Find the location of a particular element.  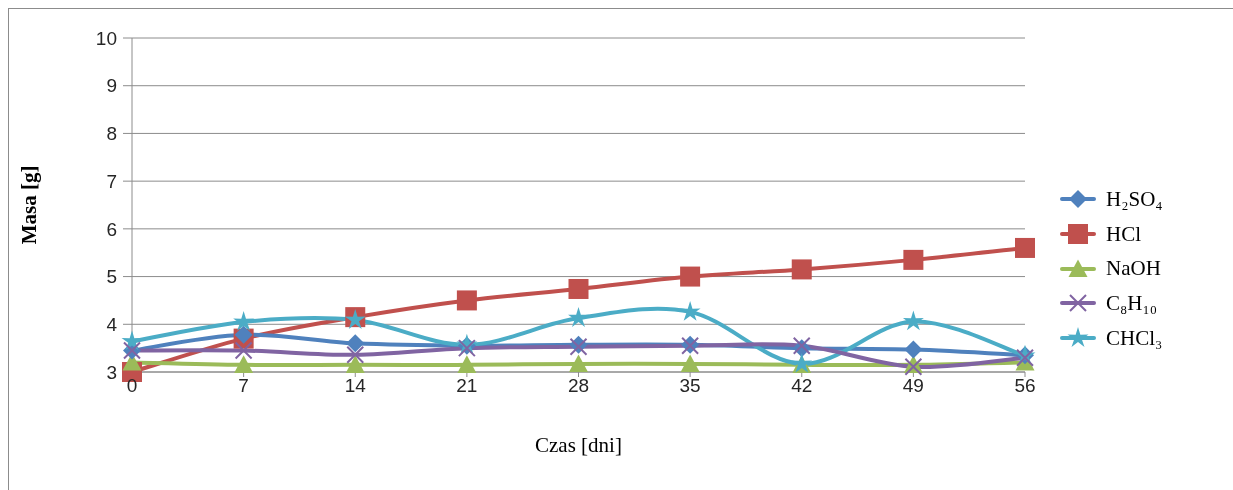

legend-label: H₂SO₄ is located at coordinates (1134, 199).